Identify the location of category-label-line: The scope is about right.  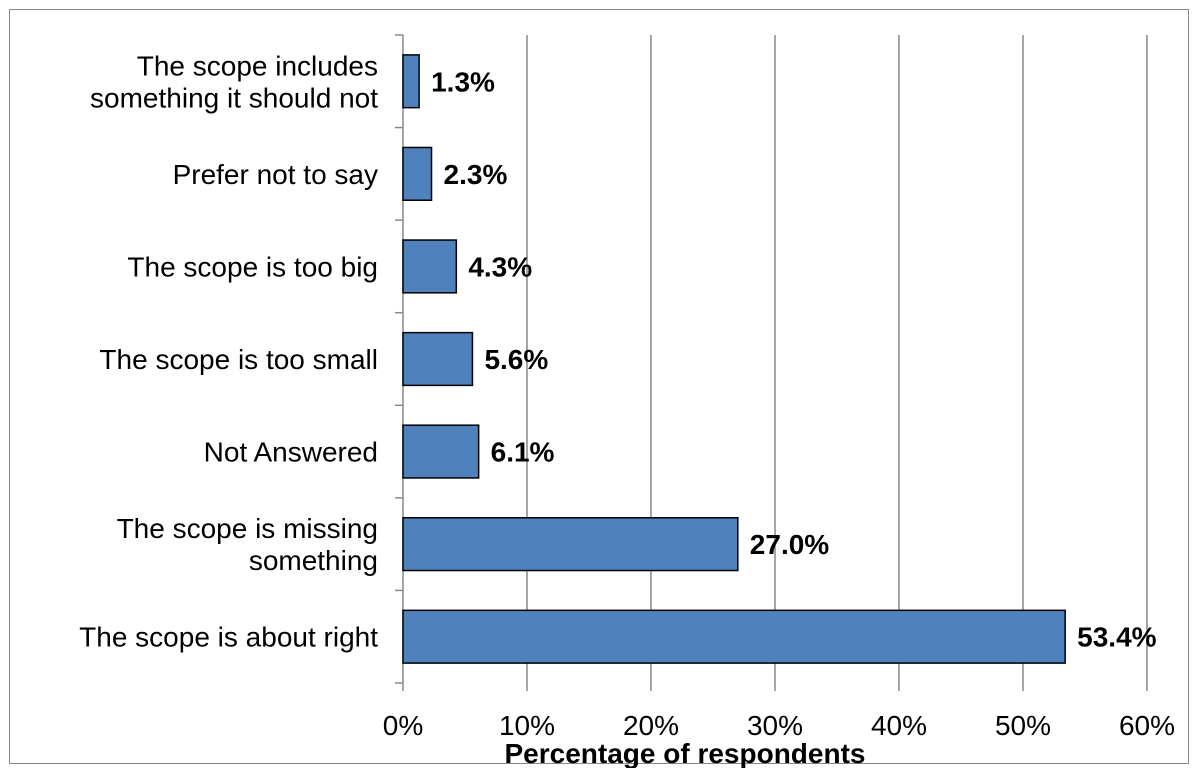
(228, 637).